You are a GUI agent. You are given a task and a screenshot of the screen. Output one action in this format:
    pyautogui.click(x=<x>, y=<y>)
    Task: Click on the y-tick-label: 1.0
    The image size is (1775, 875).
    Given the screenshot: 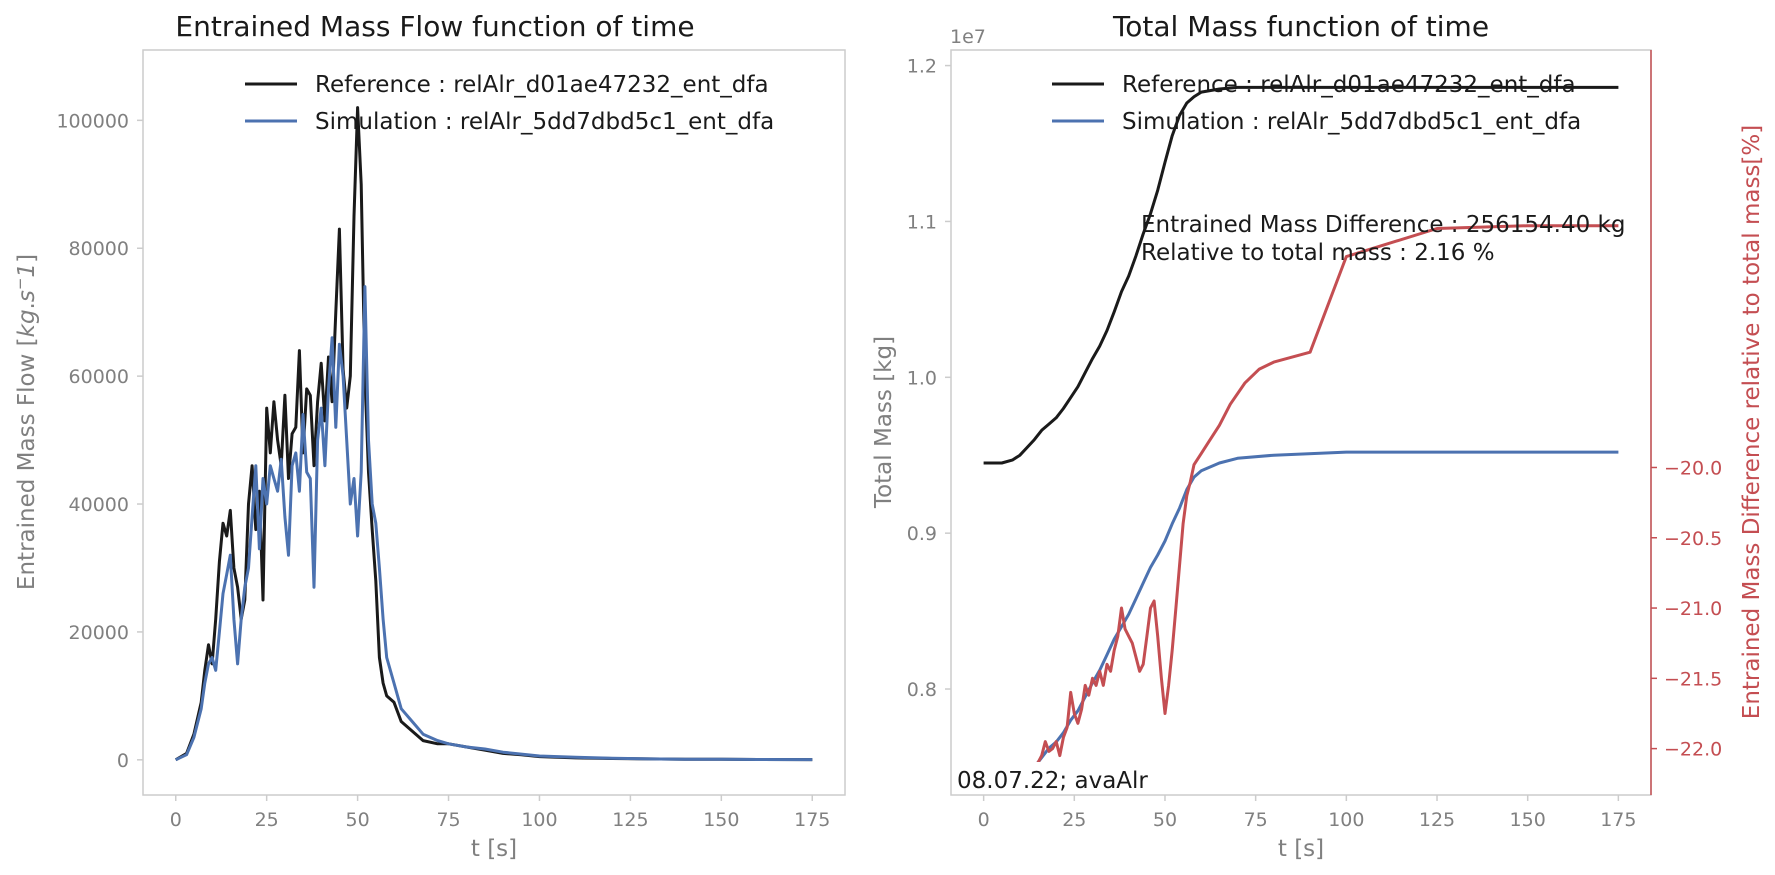 What is the action you would take?
    pyautogui.click(x=922, y=378)
    